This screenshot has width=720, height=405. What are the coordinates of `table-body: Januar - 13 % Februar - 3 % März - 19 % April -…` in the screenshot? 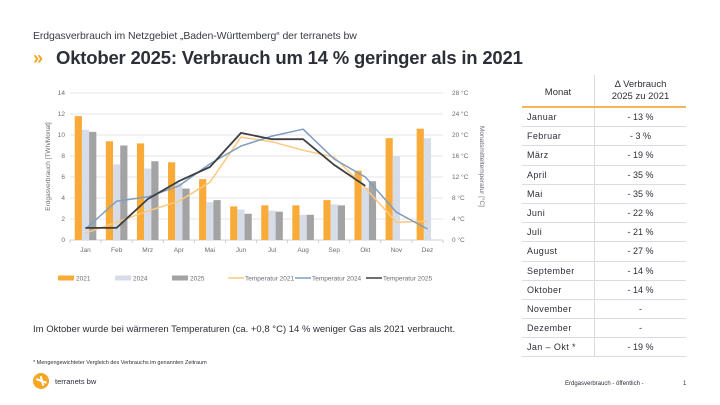 It's located at (604, 233).